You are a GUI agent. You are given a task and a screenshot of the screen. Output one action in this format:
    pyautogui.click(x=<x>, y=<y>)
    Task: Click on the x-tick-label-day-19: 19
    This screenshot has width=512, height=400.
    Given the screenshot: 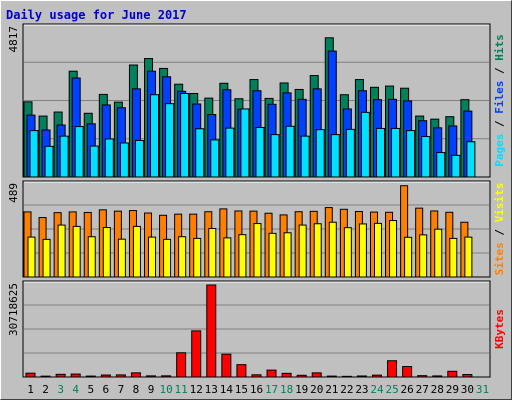 What is the action you would take?
    pyautogui.click(x=301, y=389)
    